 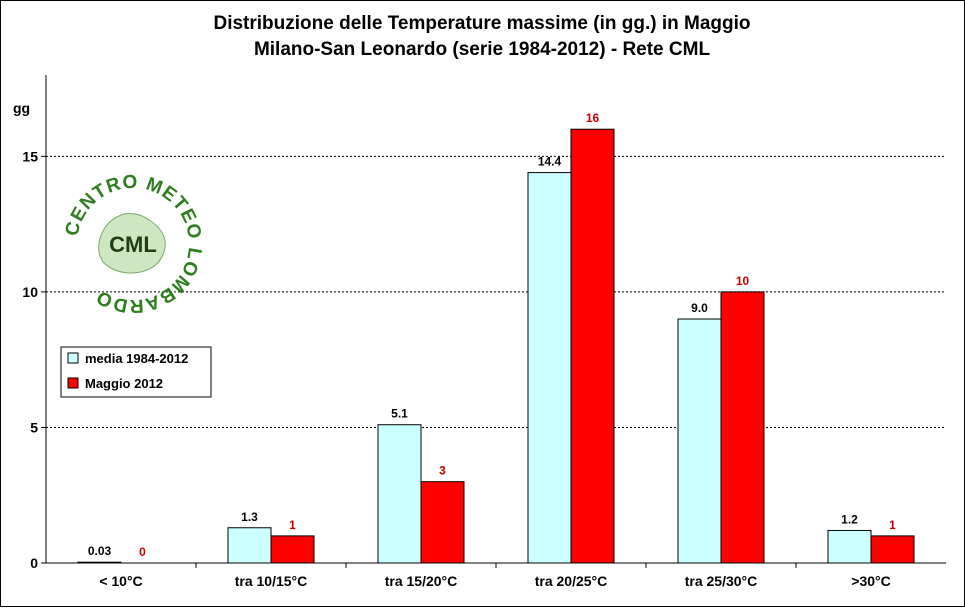 What do you see at coordinates (73, 358) in the screenshot?
I see `legend-swatch-media` at bounding box center [73, 358].